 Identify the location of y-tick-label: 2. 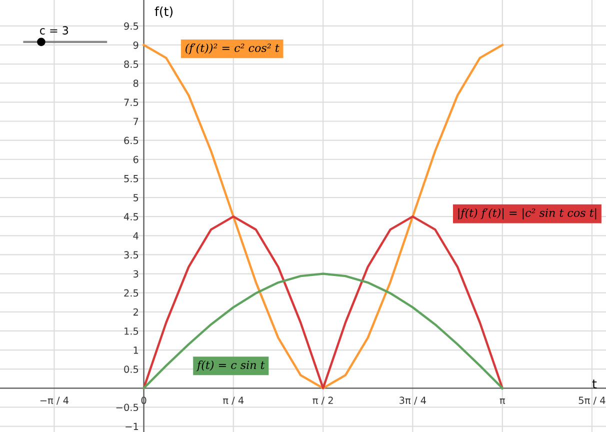
(135, 312).